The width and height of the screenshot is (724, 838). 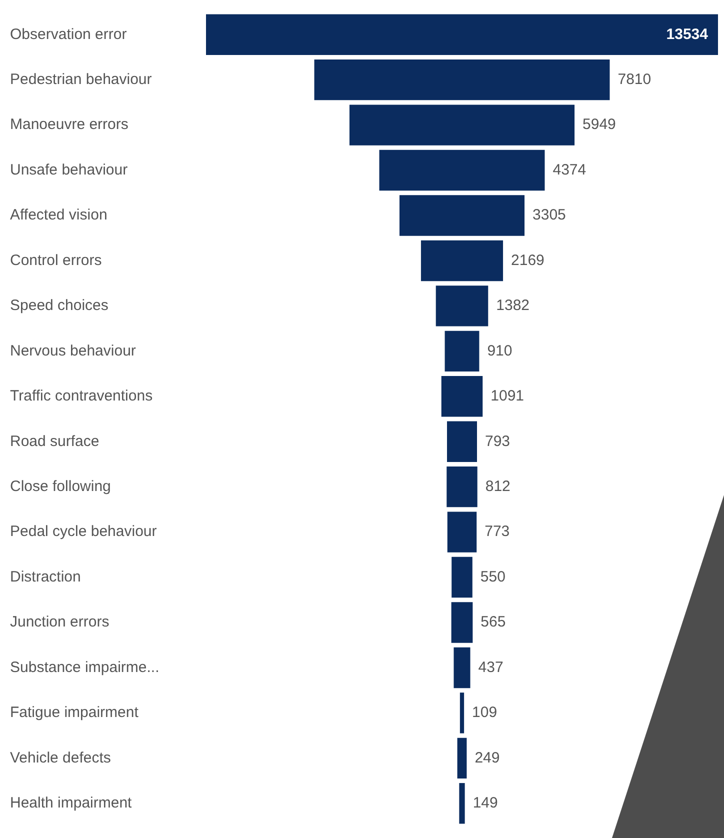 What do you see at coordinates (69, 169) in the screenshot?
I see `category-label: Unsafe behaviour` at bounding box center [69, 169].